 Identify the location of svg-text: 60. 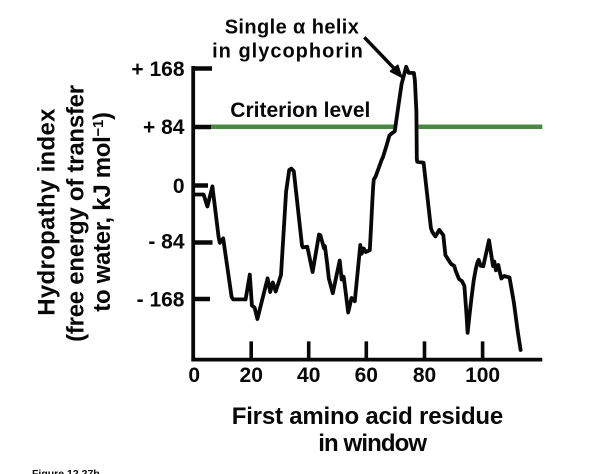
(366, 375).